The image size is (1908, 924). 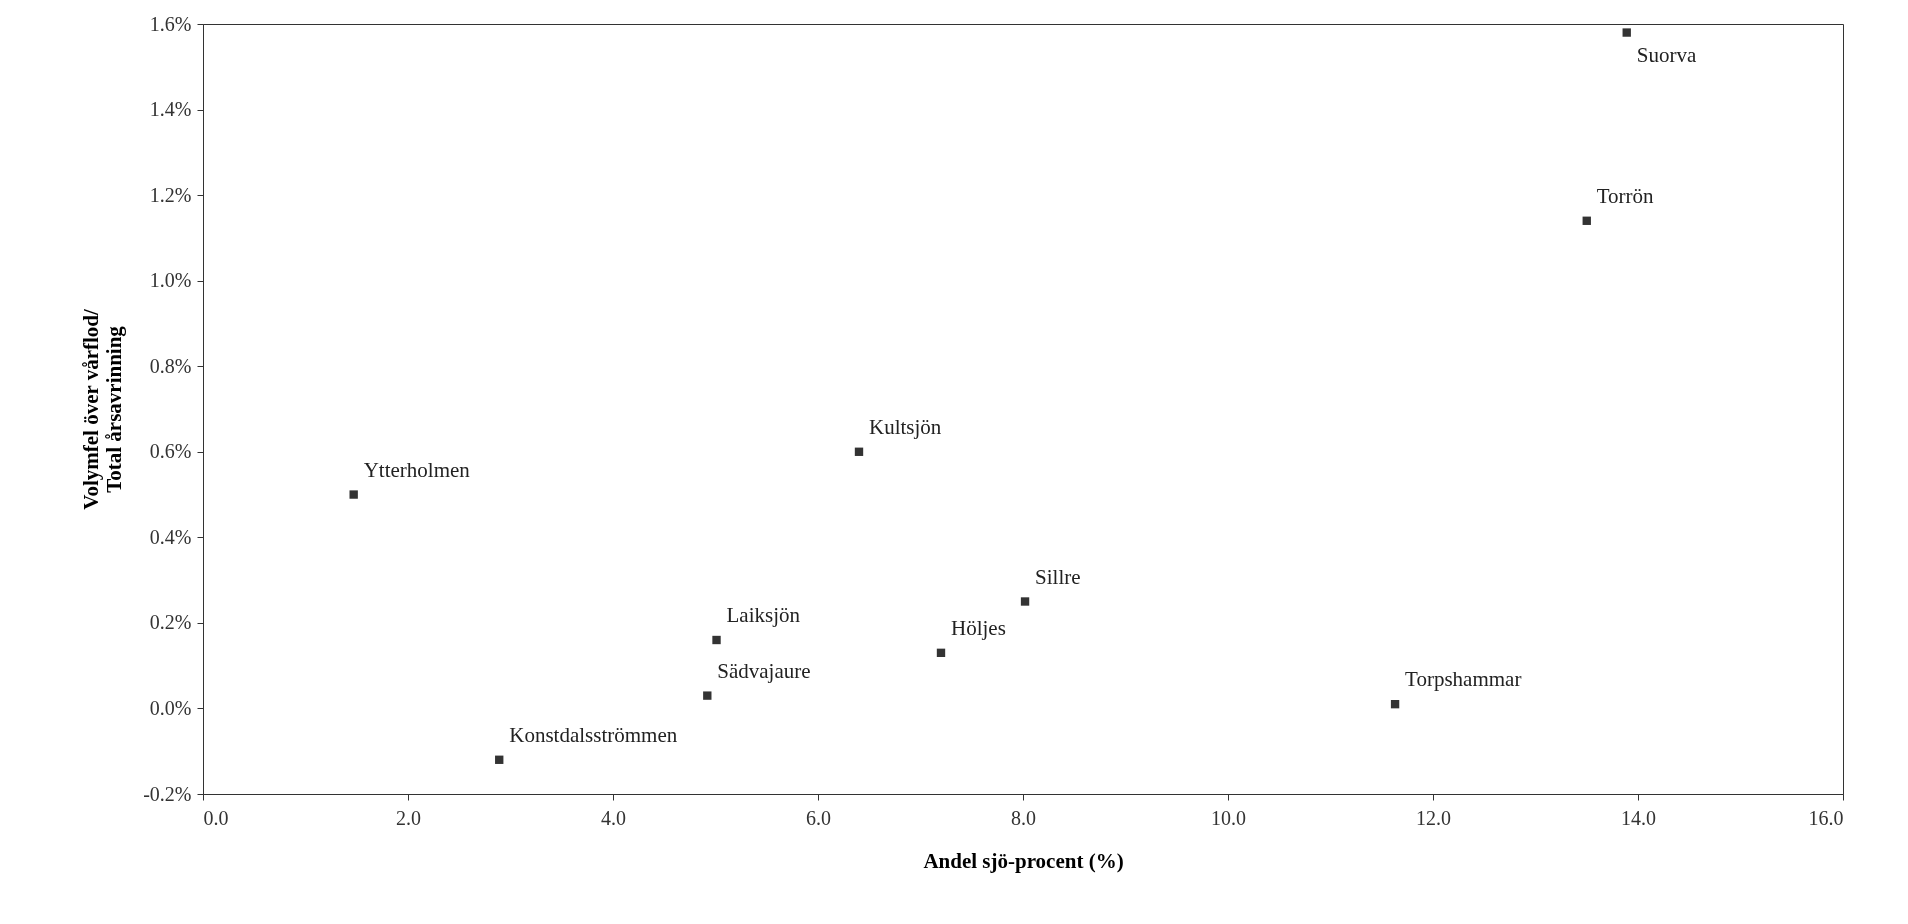 What do you see at coordinates (764, 670) in the screenshot?
I see `annotation: Sädvajaure` at bounding box center [764, 670].